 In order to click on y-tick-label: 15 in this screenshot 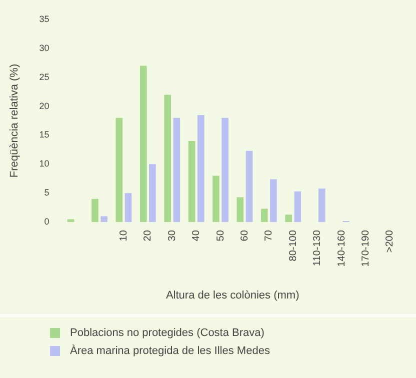, I will do `click(44, 135)`.